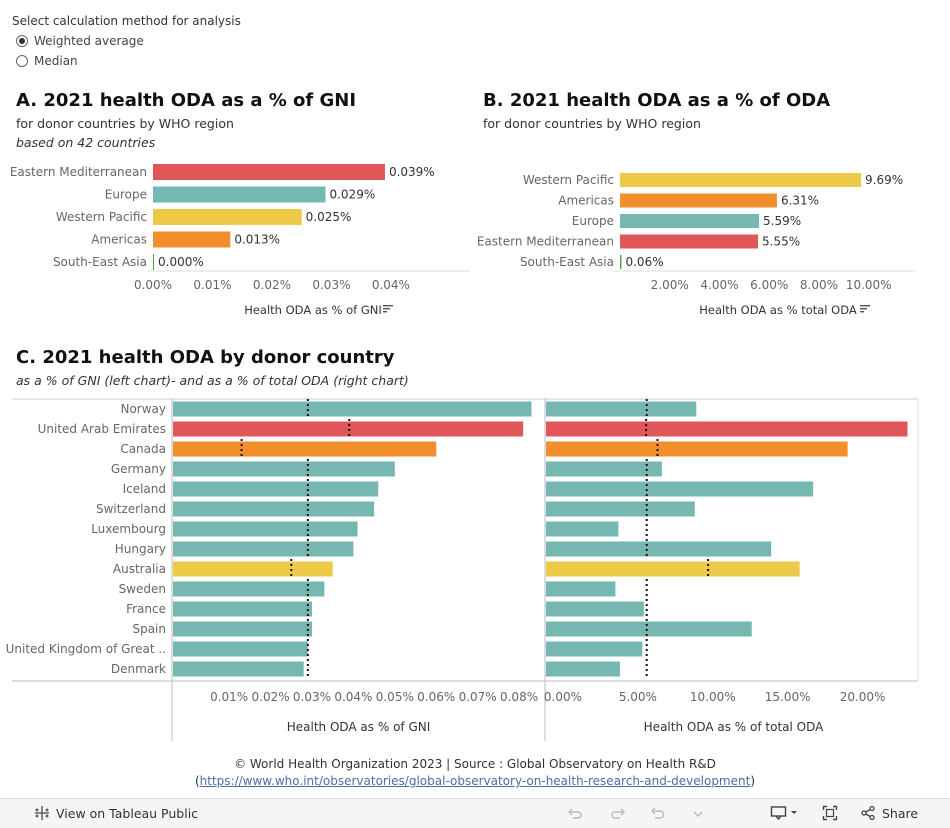  I want to click on tick-label: 2.00%, so click(670, 285).